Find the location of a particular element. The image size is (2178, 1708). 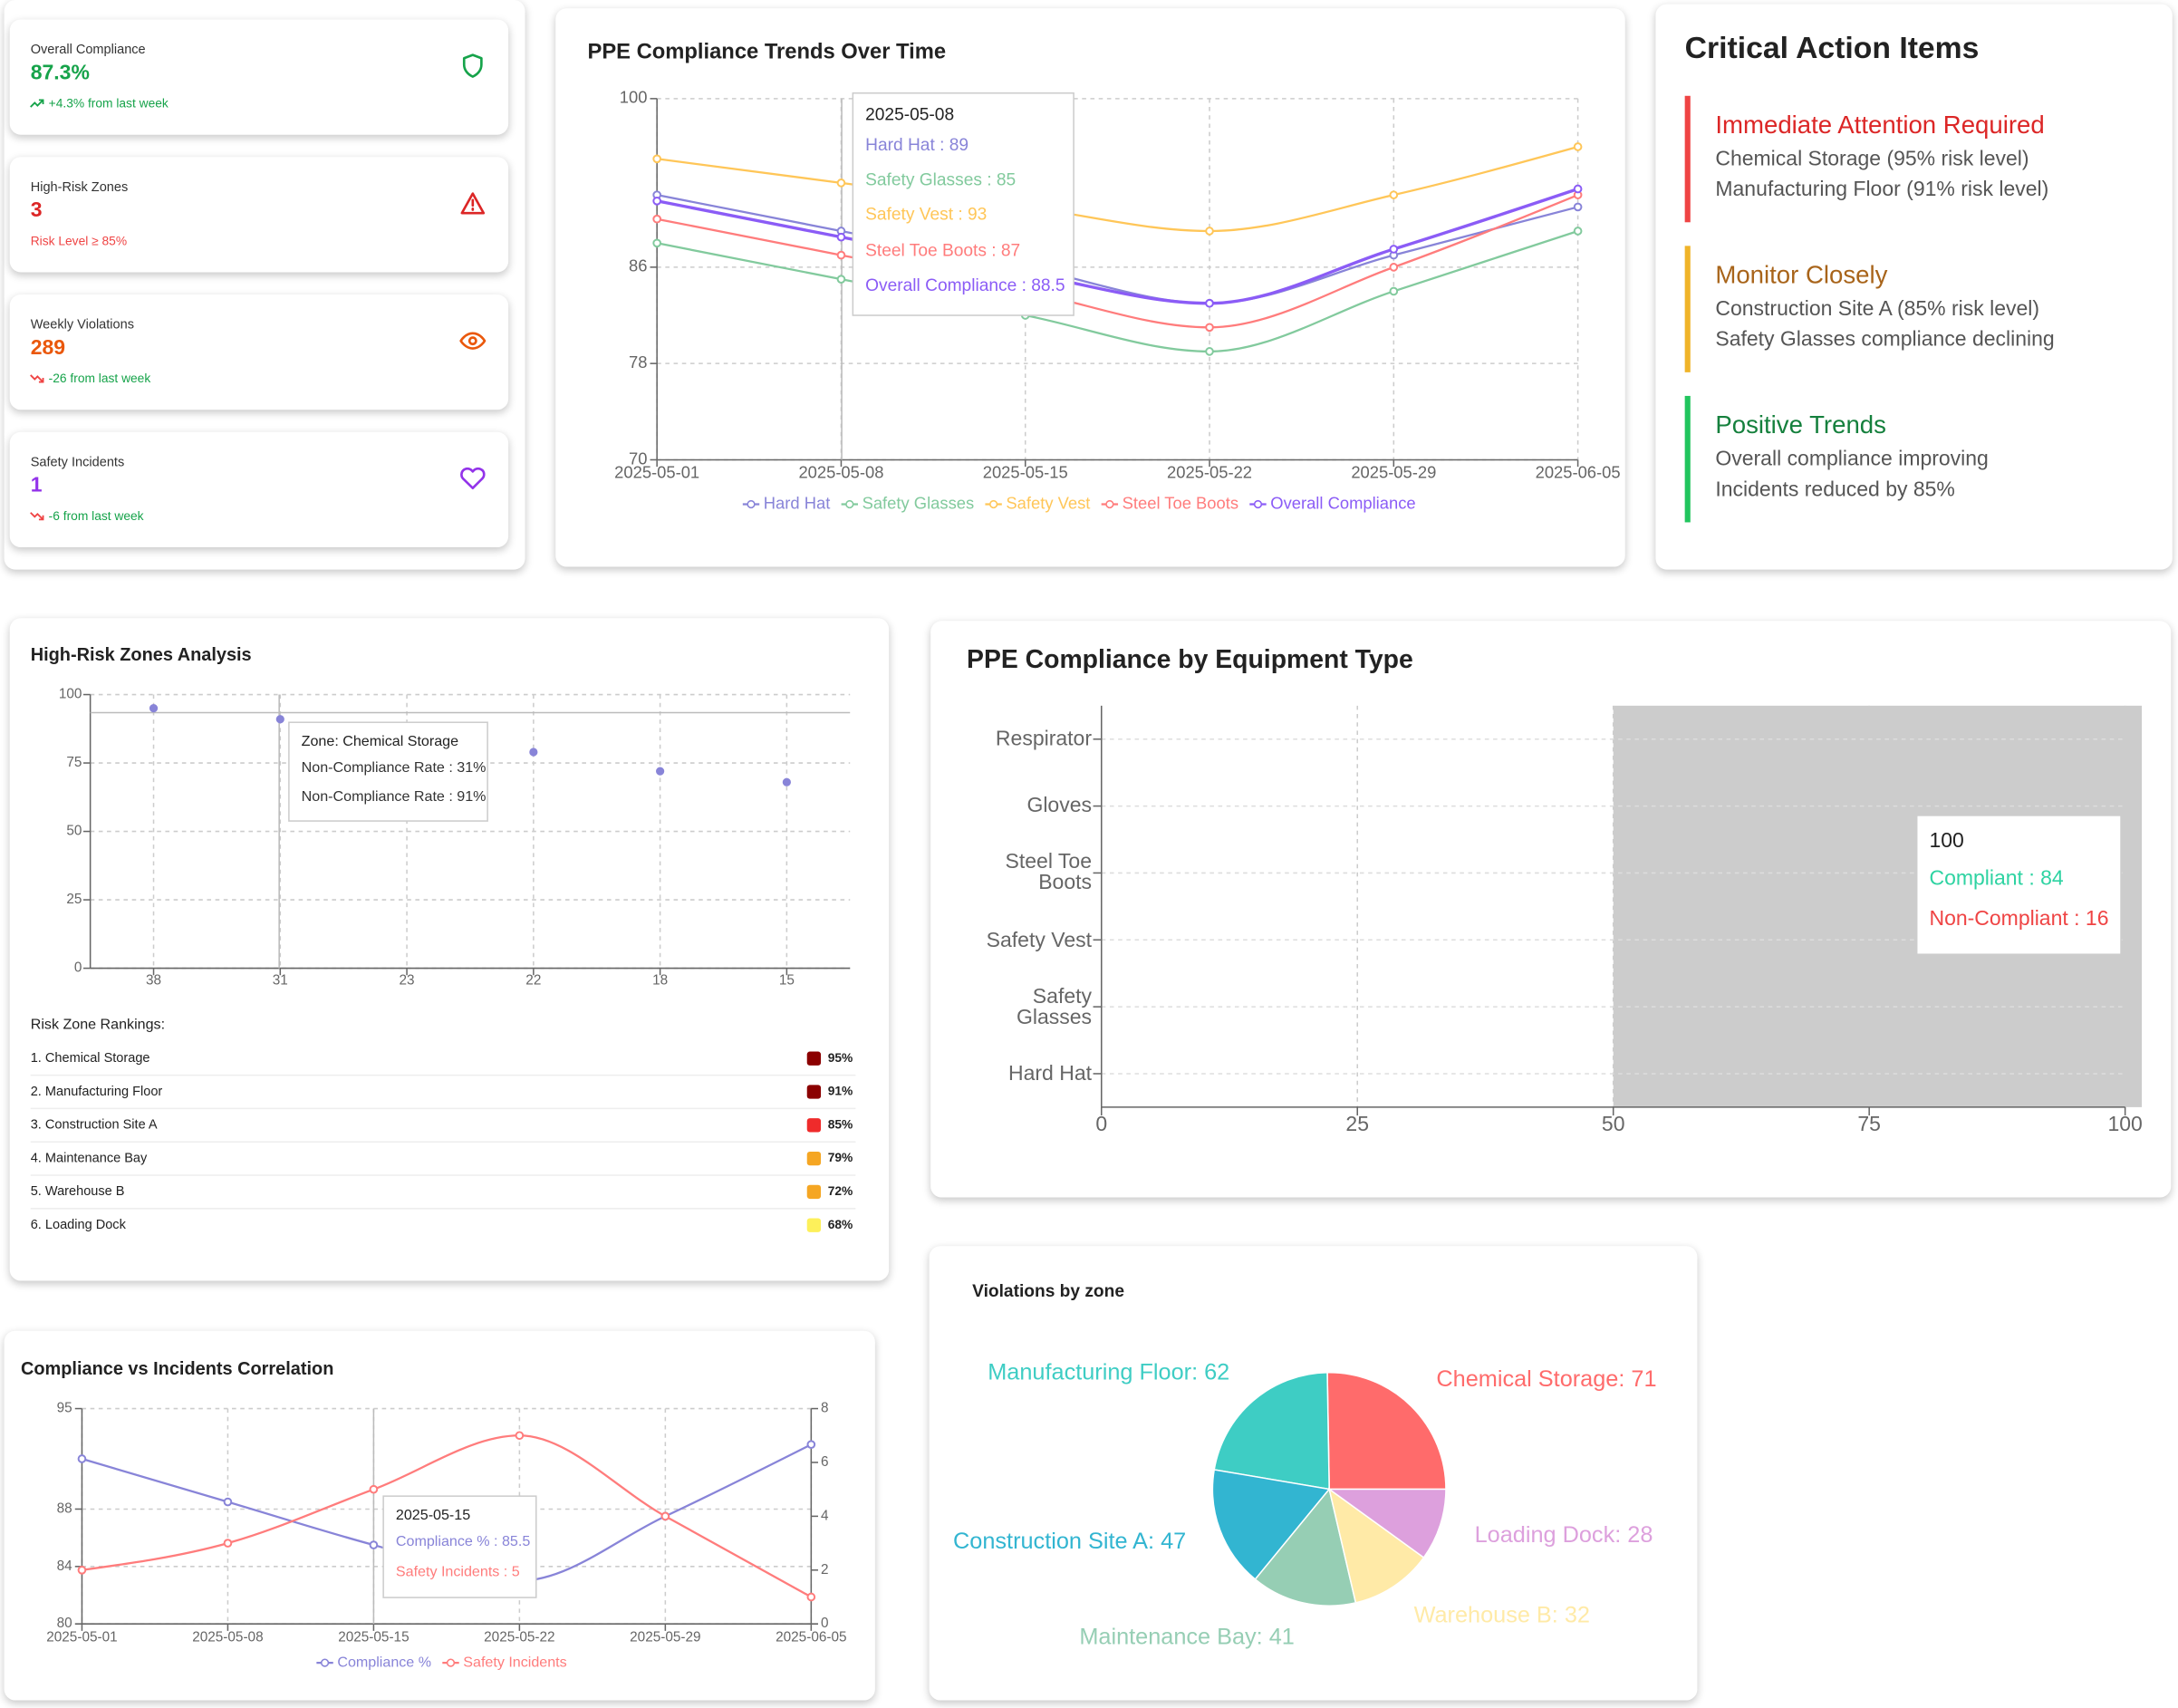

kpi-note: -26 from last week is located at coordinates (100, 378).